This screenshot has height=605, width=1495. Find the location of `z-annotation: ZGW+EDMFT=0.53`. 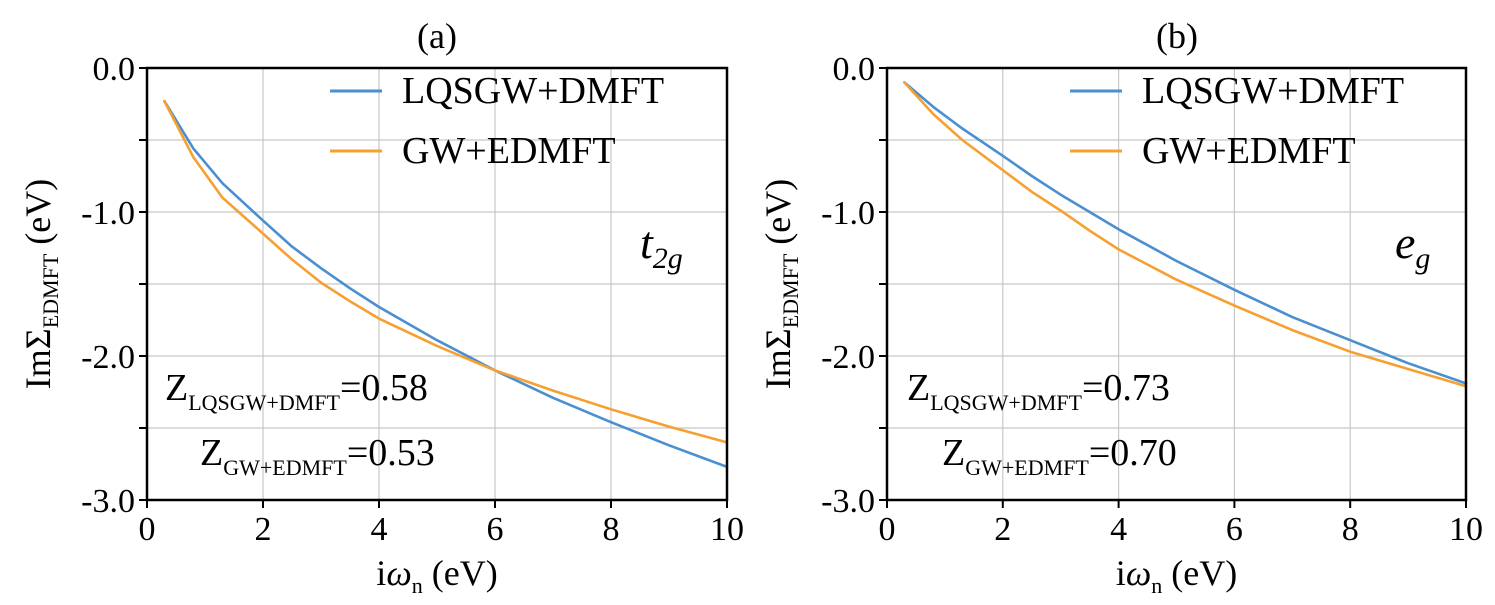

z-annotation: ZGW+EDMFT=0.53 is located at coordinates (317, 456).